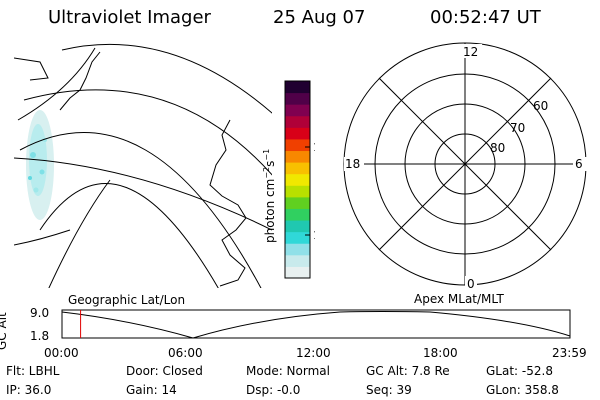 This screenshot has height=400, width=600. I want to click on xtick-1800: 18:00, so click(440, 353).